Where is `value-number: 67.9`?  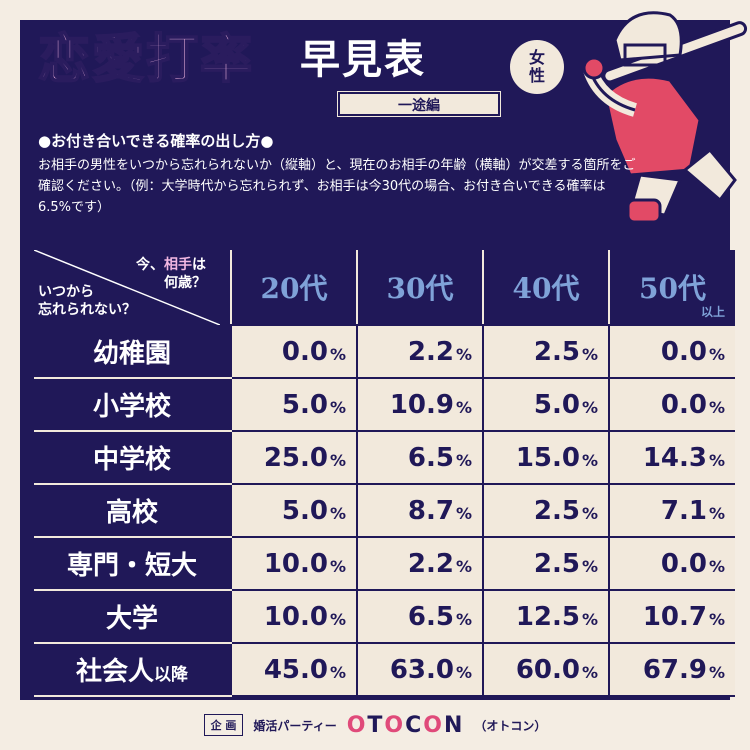 value-number: 67.9 is located at coordinates (674, 669).